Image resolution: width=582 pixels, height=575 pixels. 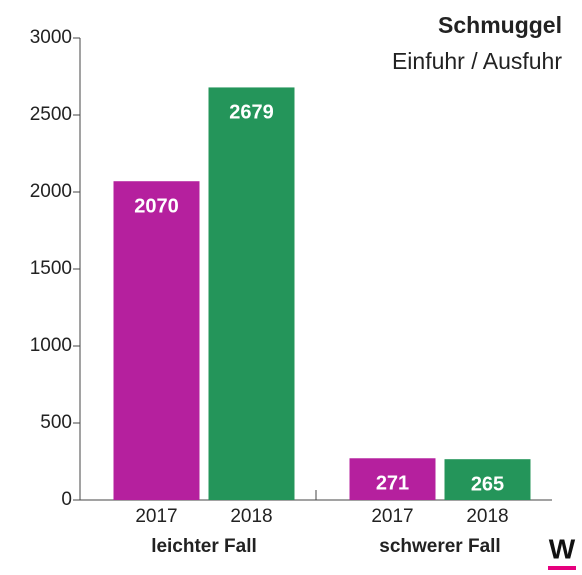 What do you see at coordinates (487, 484) in the screenshot?
I see `value-label: 265` at bounding box center [487, 484].